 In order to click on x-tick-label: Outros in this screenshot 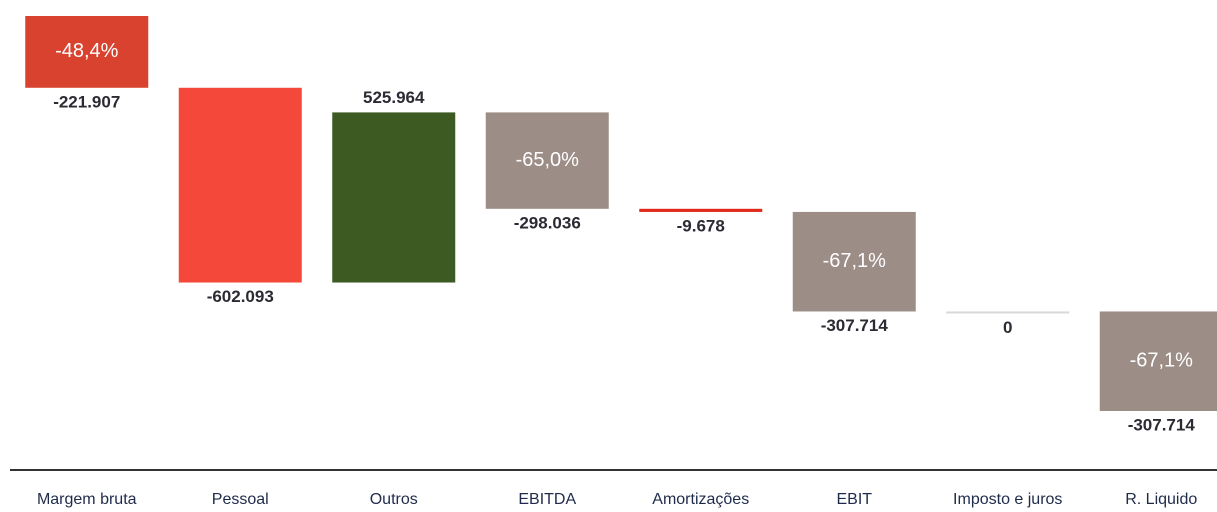, I will do `click(394, 499)`.